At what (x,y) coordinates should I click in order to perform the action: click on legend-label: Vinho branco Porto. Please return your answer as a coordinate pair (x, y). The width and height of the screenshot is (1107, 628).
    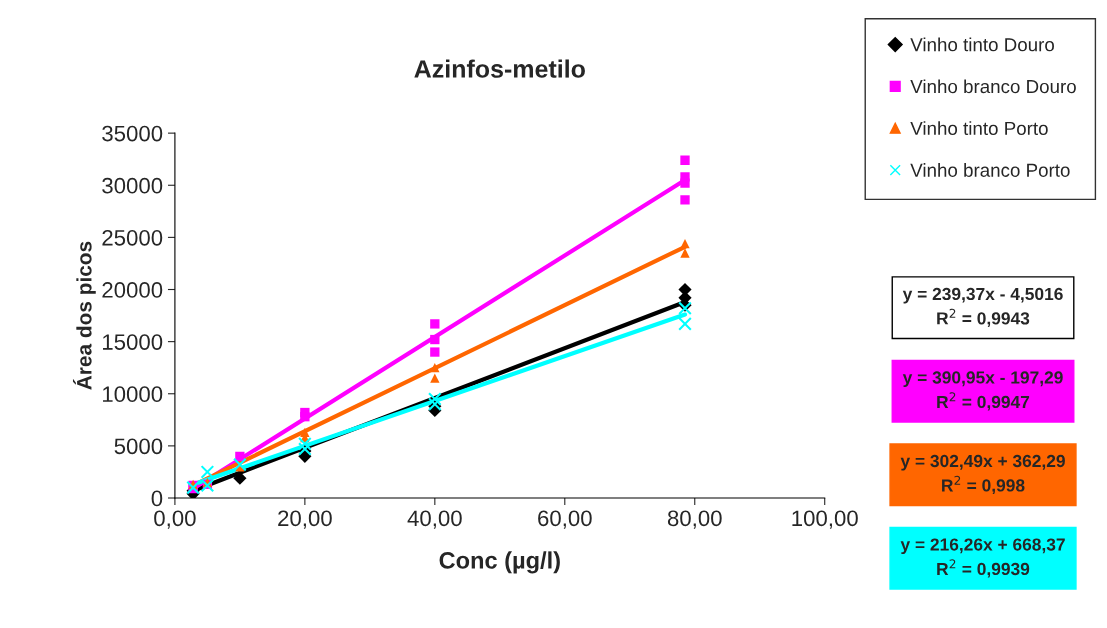
    Looking at the image, I should click on (990, 170).